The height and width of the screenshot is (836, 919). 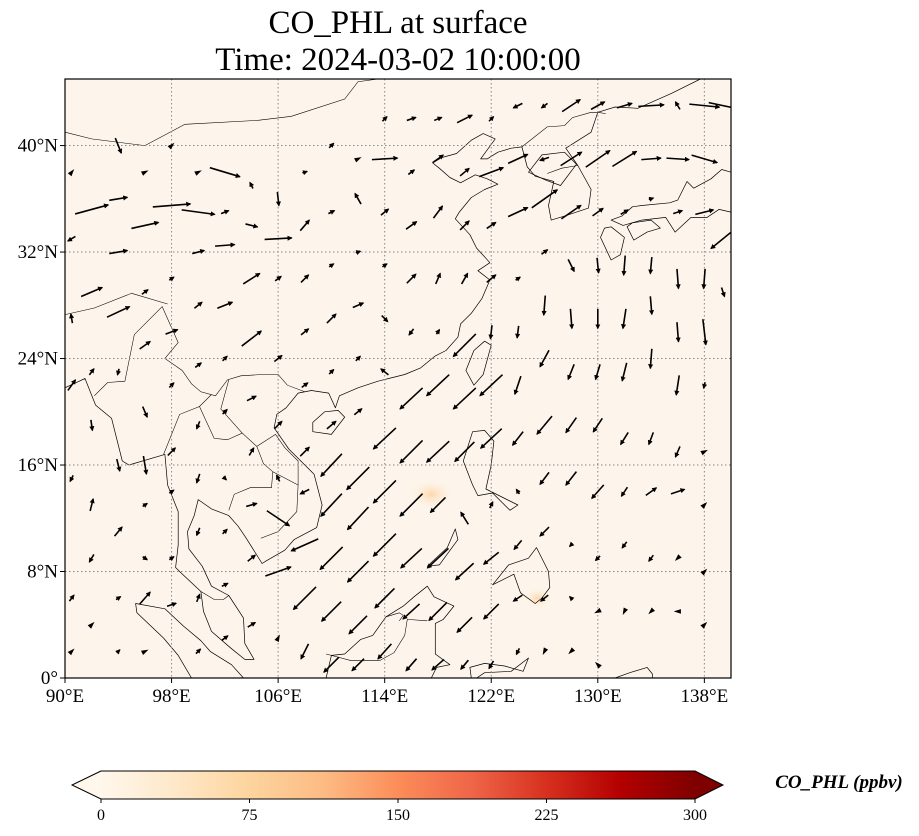 I want to click on latitude-axis: 0° 8°N 16°N 24°N 32°N 40°N, so click(x=41, y=412).